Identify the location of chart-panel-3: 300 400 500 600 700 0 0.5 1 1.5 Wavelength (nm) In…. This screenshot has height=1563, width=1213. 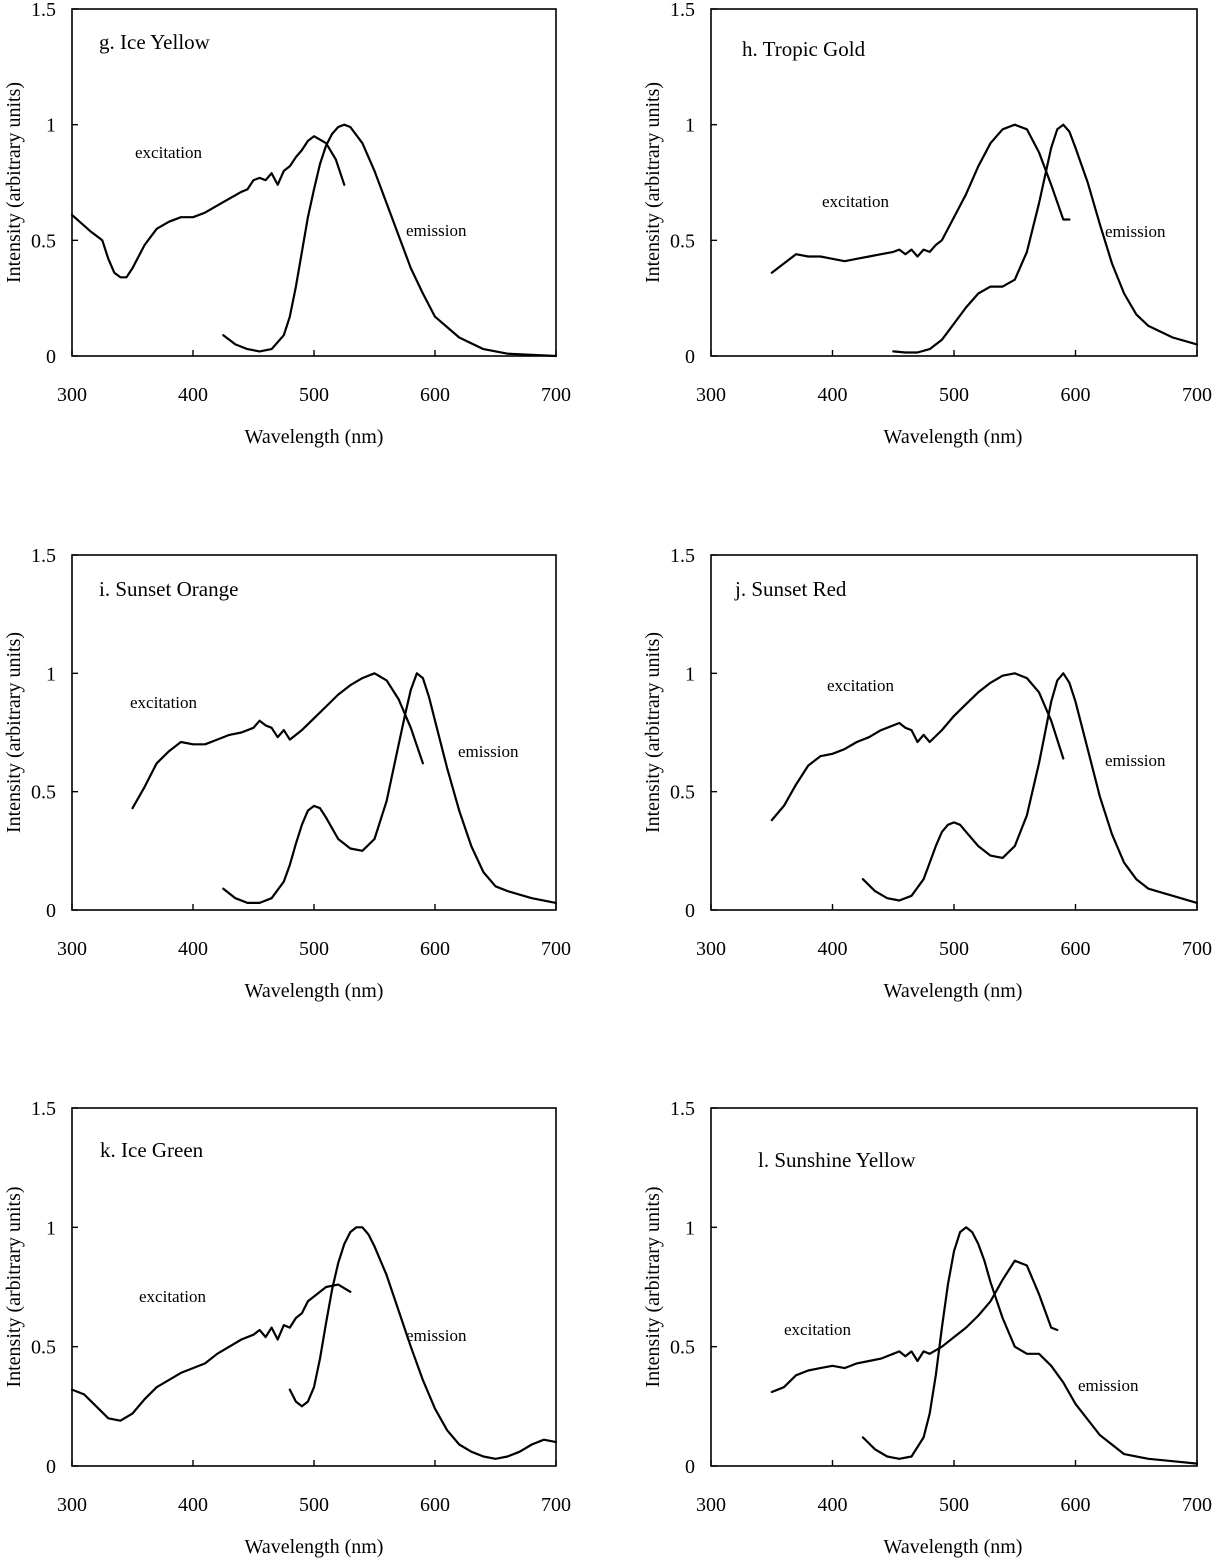
(287, 773).